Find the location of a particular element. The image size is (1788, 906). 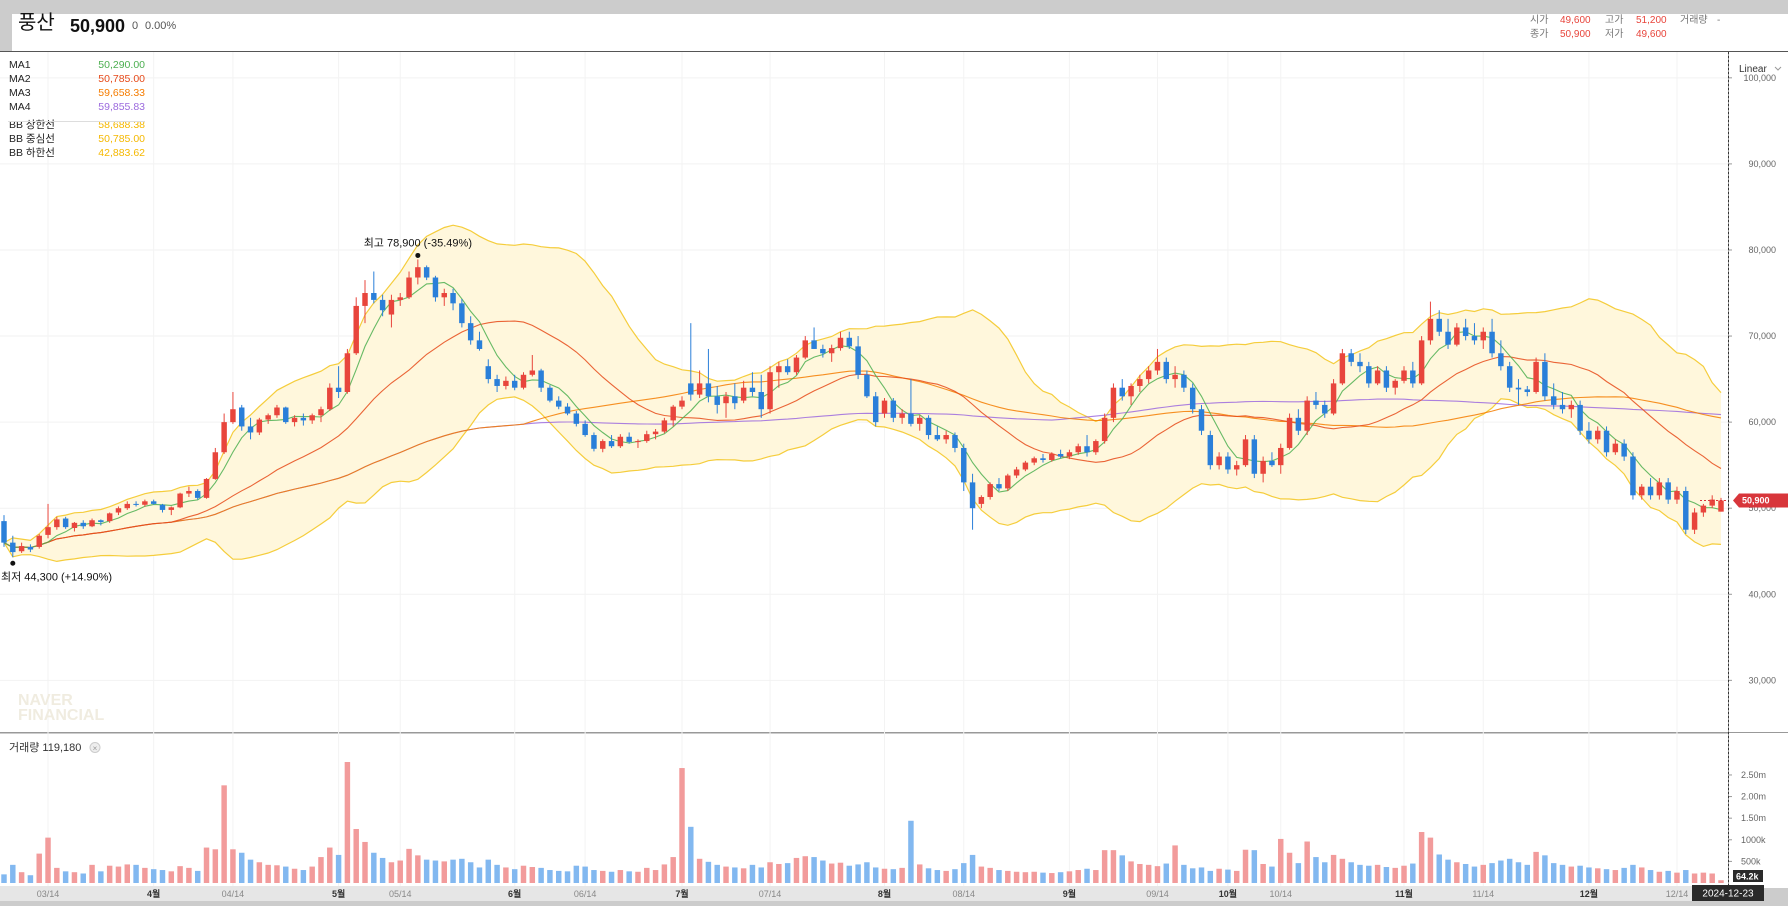

date-tick-label: 10/14 is located at coordinates (1280, 894).